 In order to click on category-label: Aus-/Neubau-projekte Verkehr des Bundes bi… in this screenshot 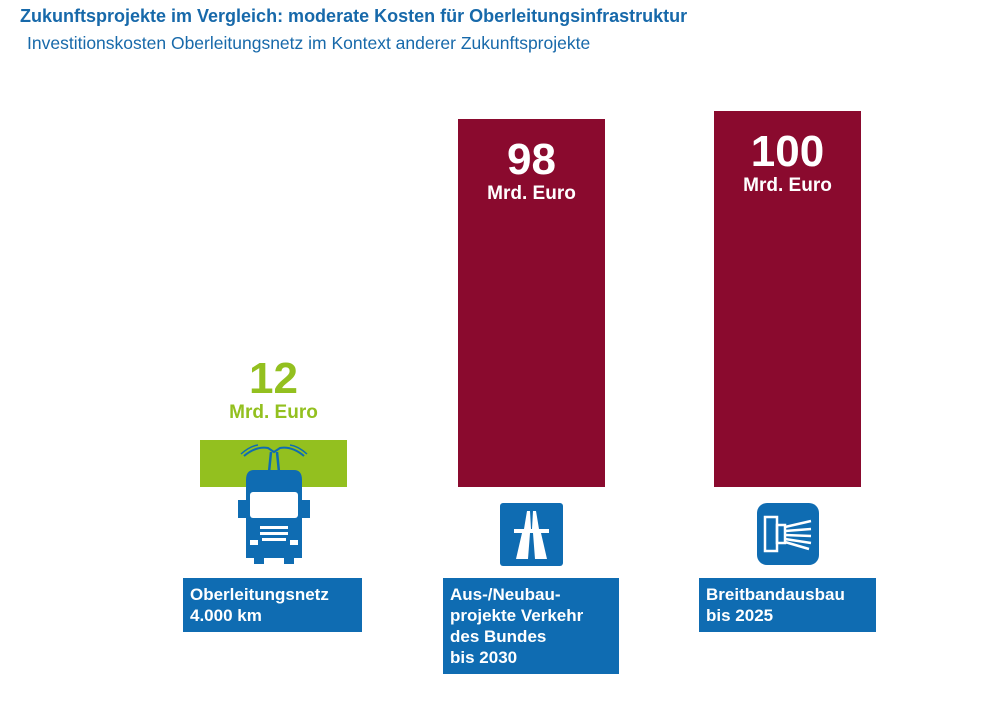, I will do `click(531, 626)`.